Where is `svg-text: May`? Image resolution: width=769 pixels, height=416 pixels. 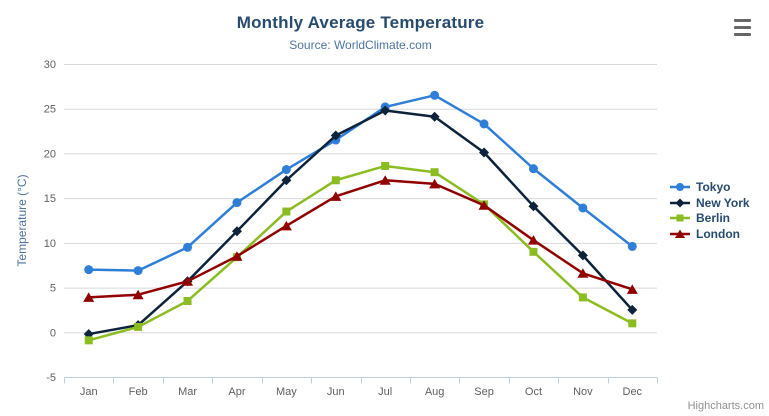 svg-text: May is located at coordinates (286, 392).